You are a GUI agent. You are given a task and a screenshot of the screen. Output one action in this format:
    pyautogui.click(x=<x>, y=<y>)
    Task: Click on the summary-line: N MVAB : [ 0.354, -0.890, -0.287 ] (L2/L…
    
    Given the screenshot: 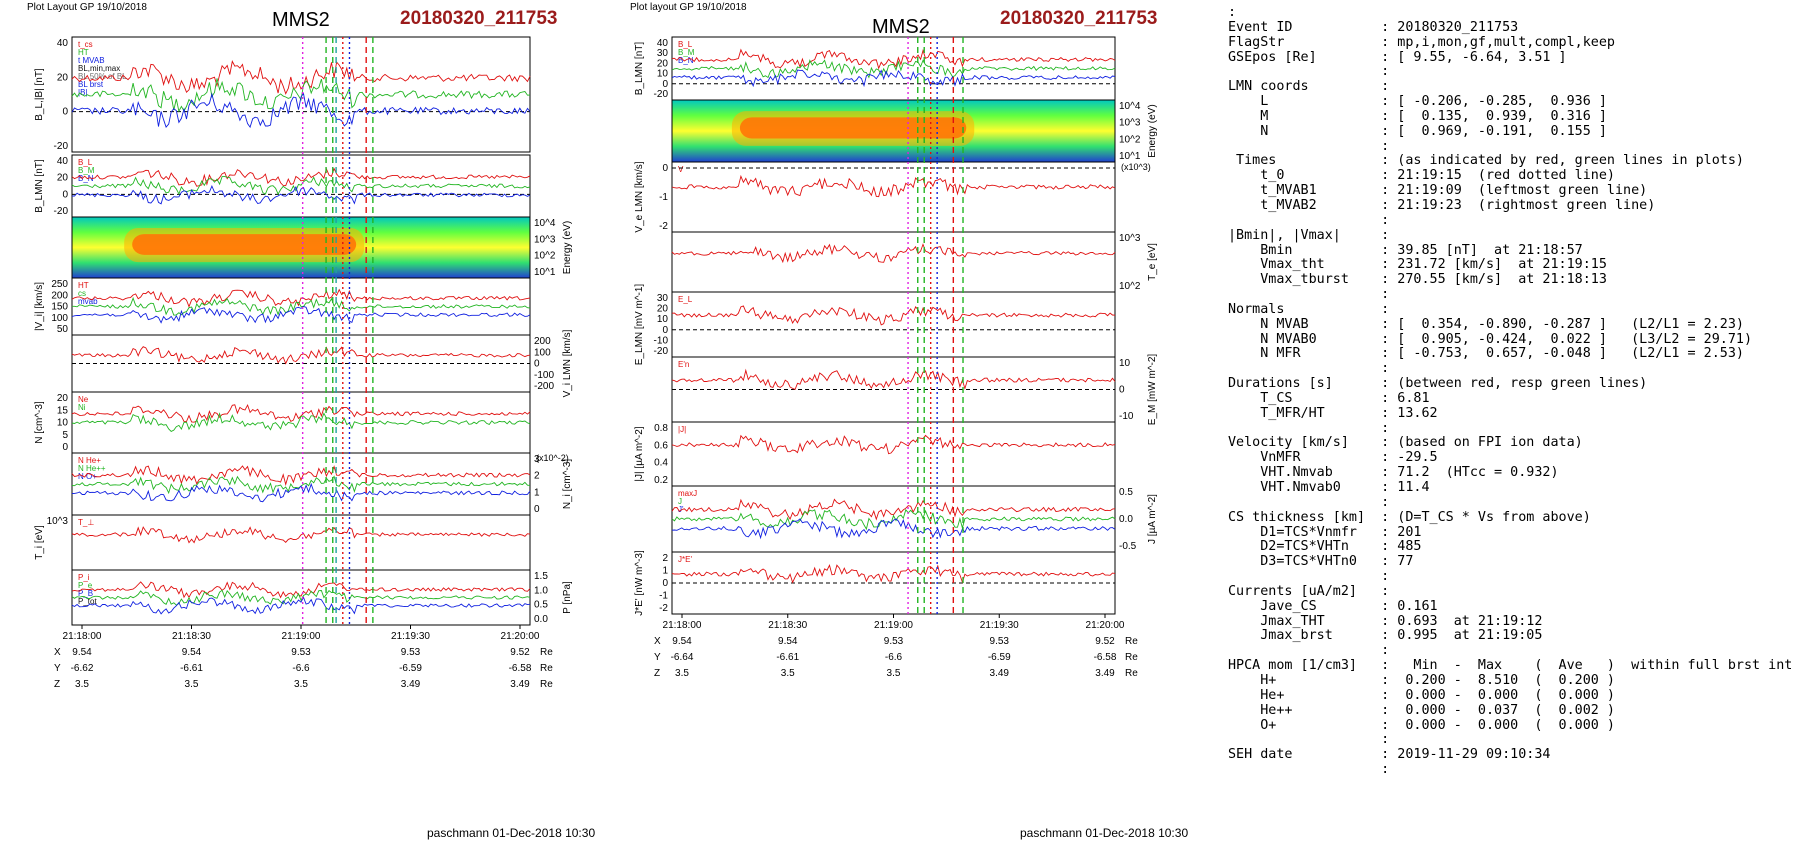 What is the action you would take?
    pyautogui.click(x=1502, y=324)
    